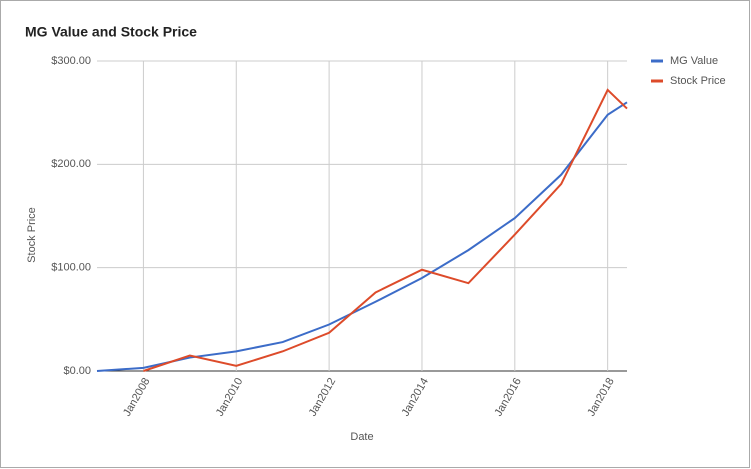  What do you see at coordinates (71, 164) in the screenshot?
I see `y-tick-label: $200.00` at bounding box center [71, 164].